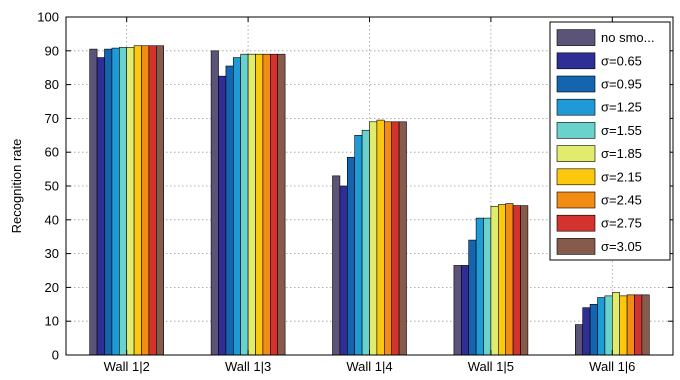  Describe the element at coordinates (55, 355) in the screenshot. I see `y-tick-label: 0` at that location.